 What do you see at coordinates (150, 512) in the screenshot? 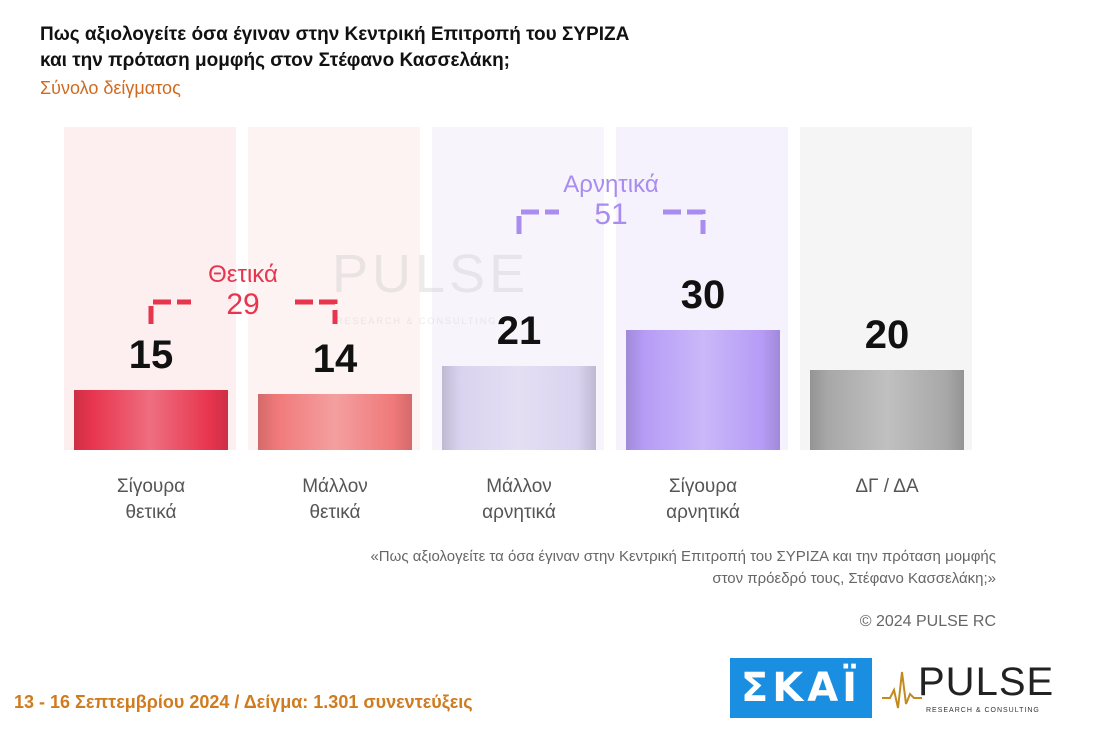
I see `category-label-1-line-2: θετικά` at bounding box center [150, 512].